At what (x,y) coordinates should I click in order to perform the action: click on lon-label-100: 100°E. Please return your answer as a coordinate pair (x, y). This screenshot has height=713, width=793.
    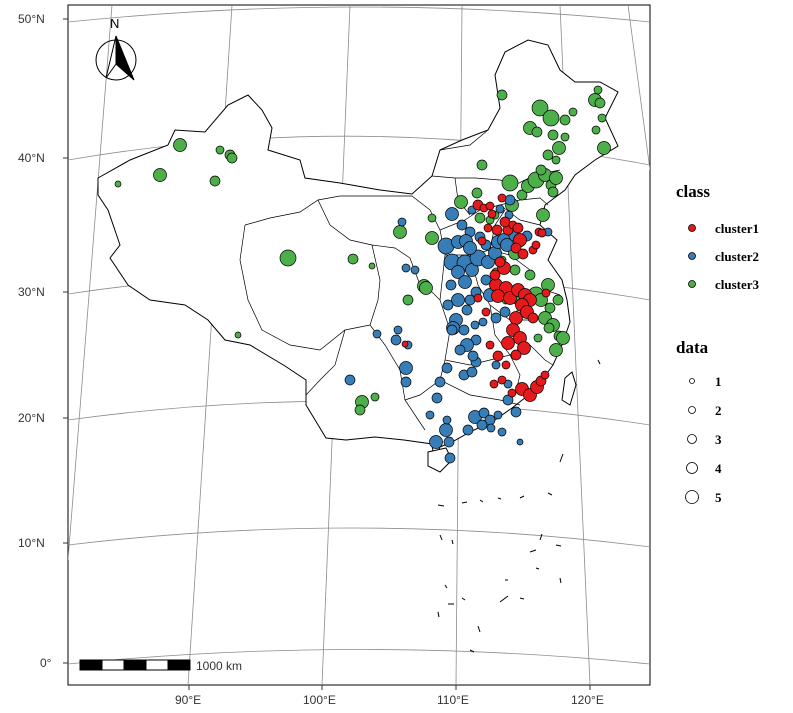
    Looking at the image, I should click on (319, 700).